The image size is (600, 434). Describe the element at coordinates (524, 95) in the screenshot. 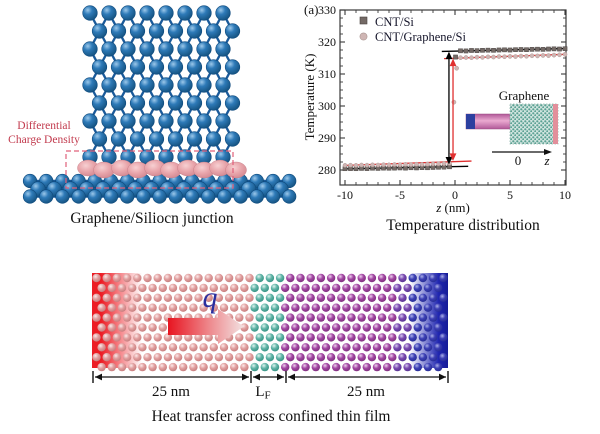

I see `inset-graphene-label: Graphene` at that location.